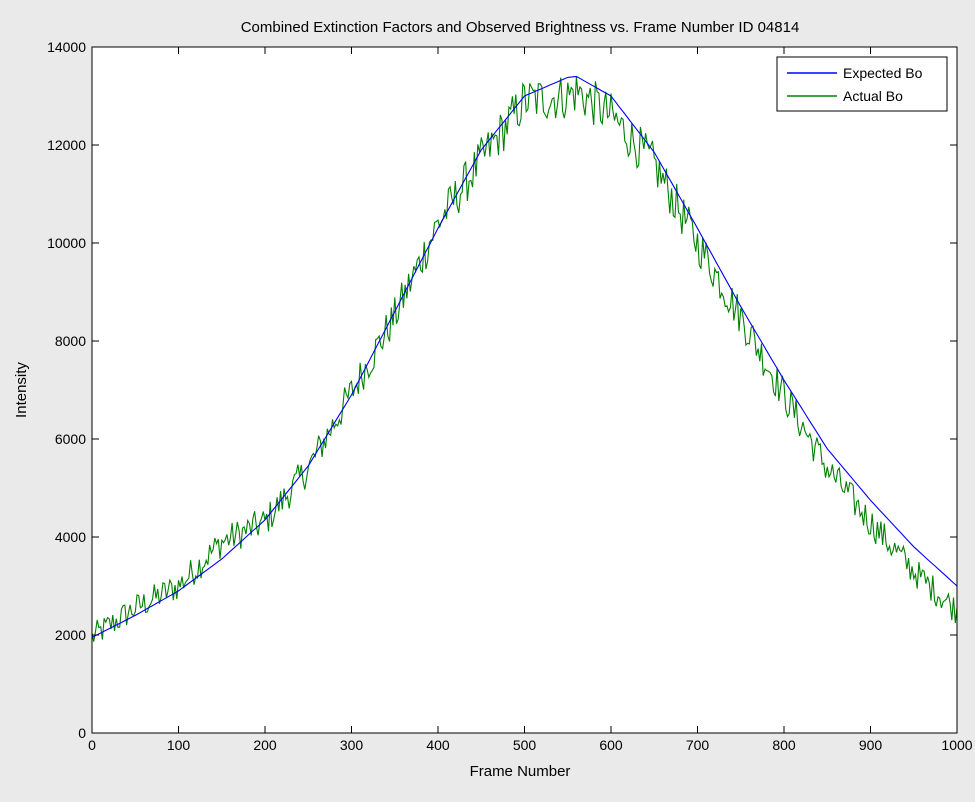  I want to click on legend-label: Actual Bo, so click(873, 96).